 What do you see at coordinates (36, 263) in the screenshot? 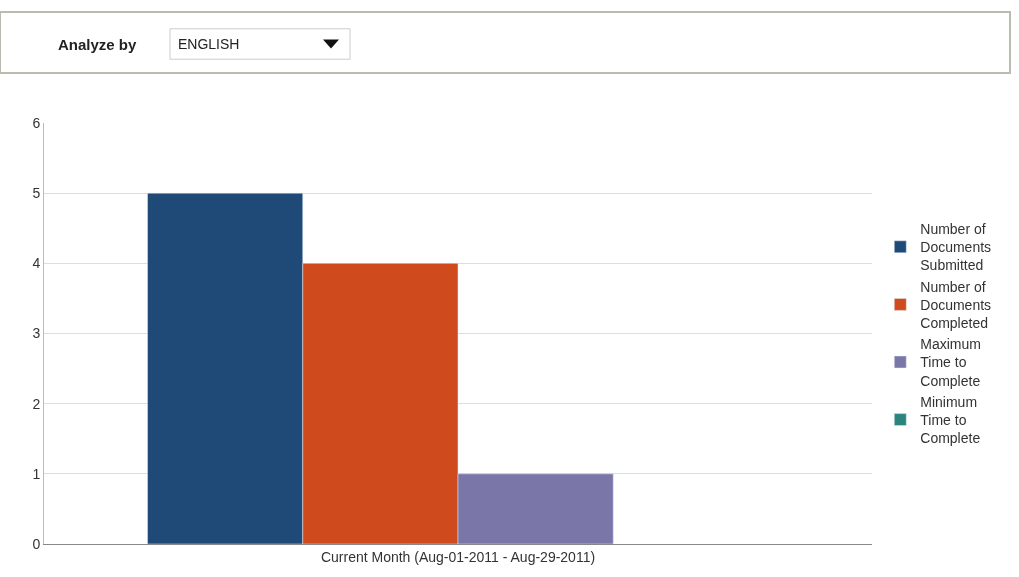
I see `y-tick-label: 4` at bounding box center [36, 263].